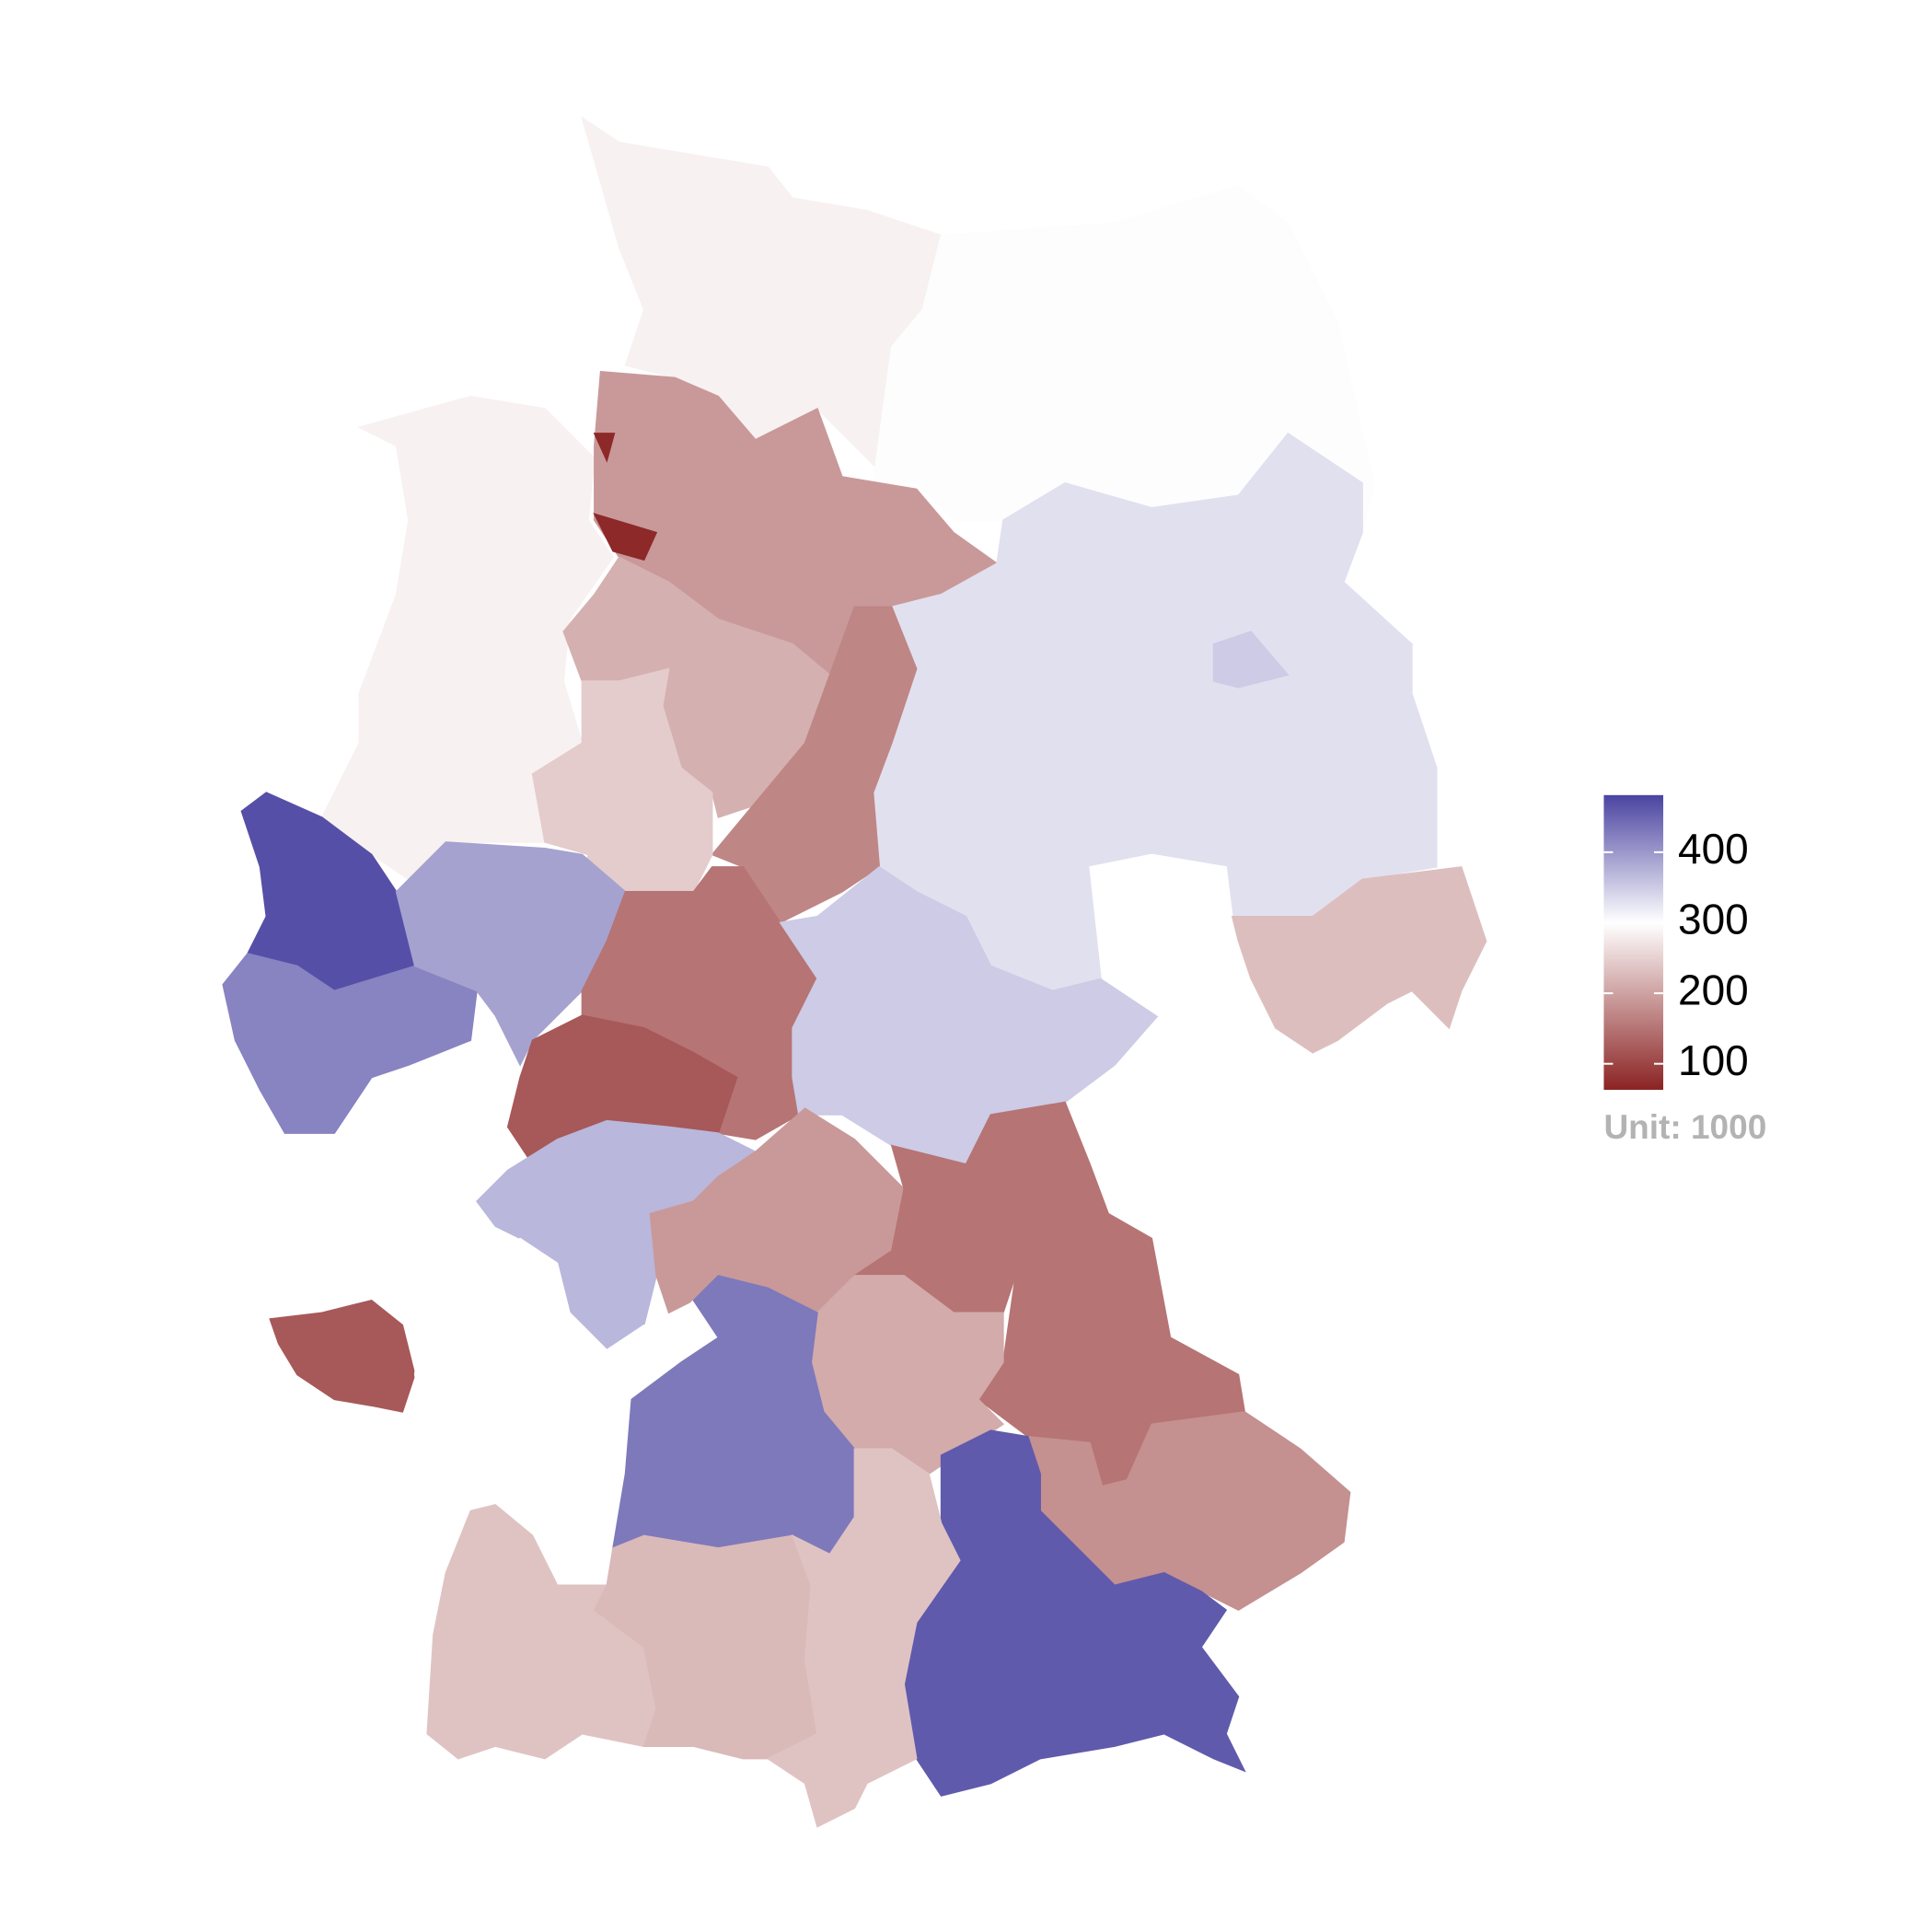  Describe the element at coordinates (1685, 1127) in the screenshot. I see `legend-title: Unit: 1000` at that location.